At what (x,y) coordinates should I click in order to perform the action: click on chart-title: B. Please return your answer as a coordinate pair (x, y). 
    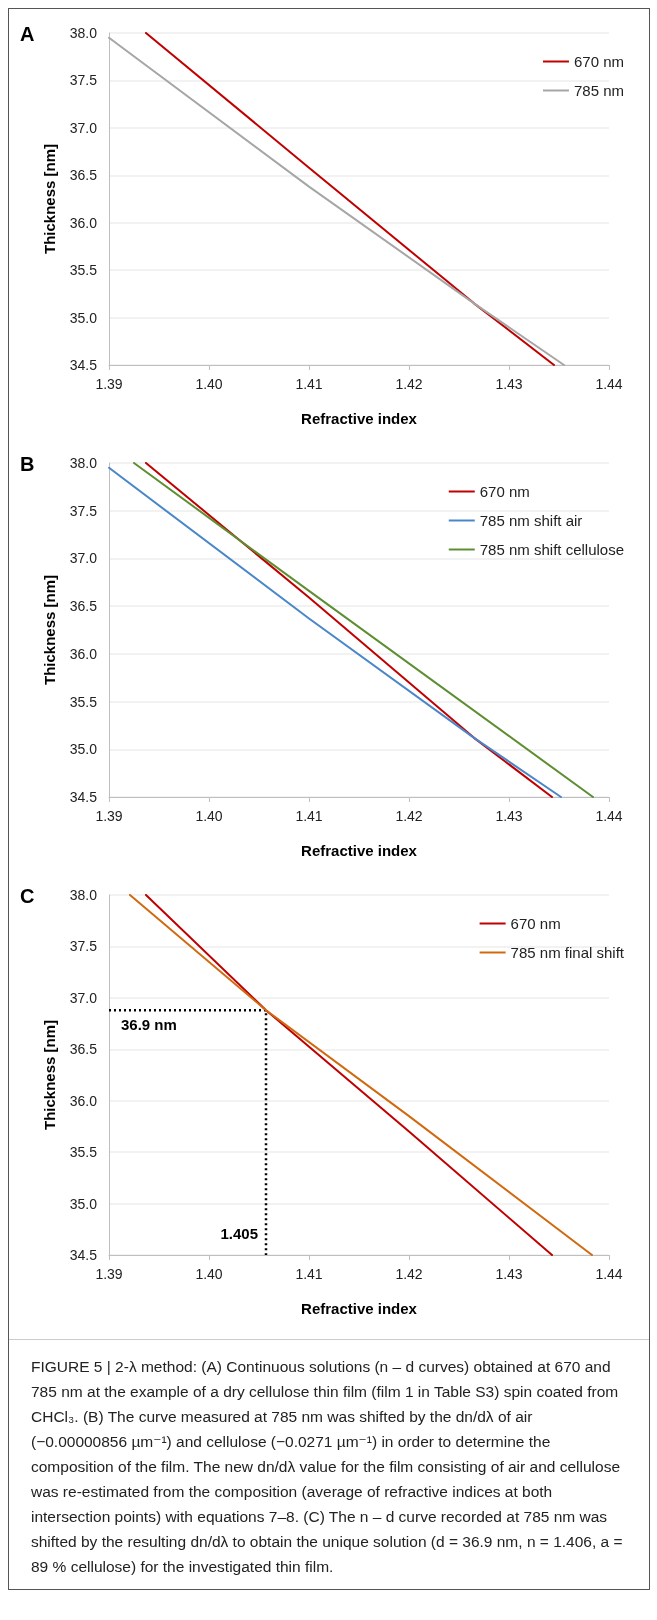
    Looking at the image, I should click on (27, 464).